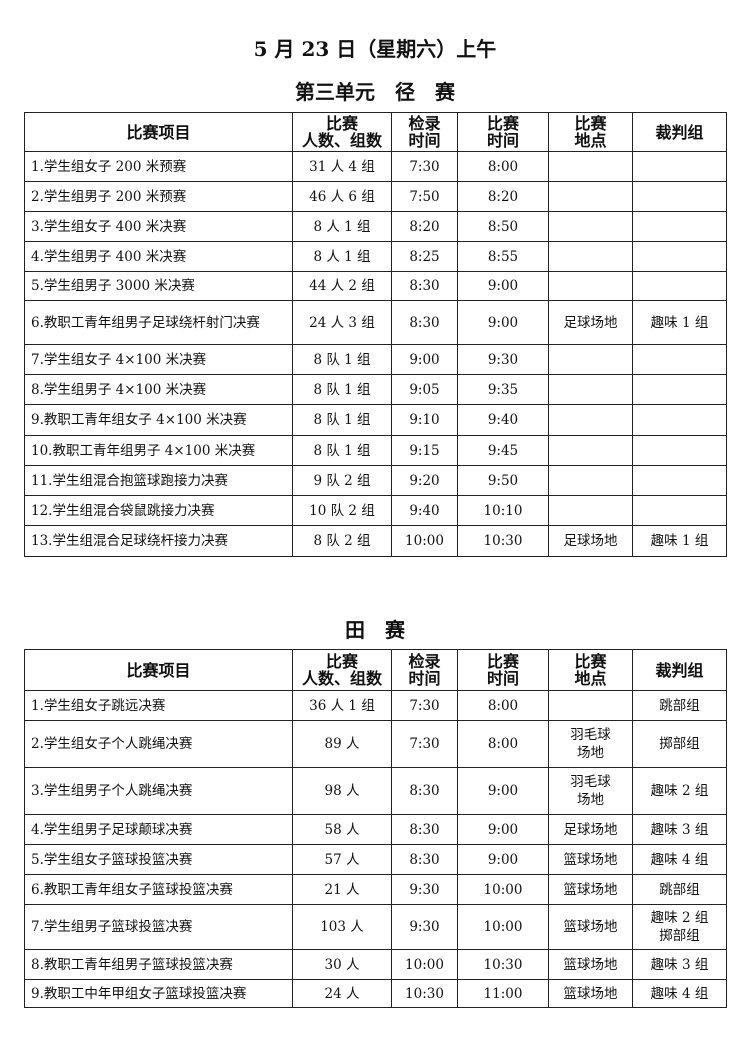  I want to click on cell-checkin-time: 7:30, so click(424, 166).